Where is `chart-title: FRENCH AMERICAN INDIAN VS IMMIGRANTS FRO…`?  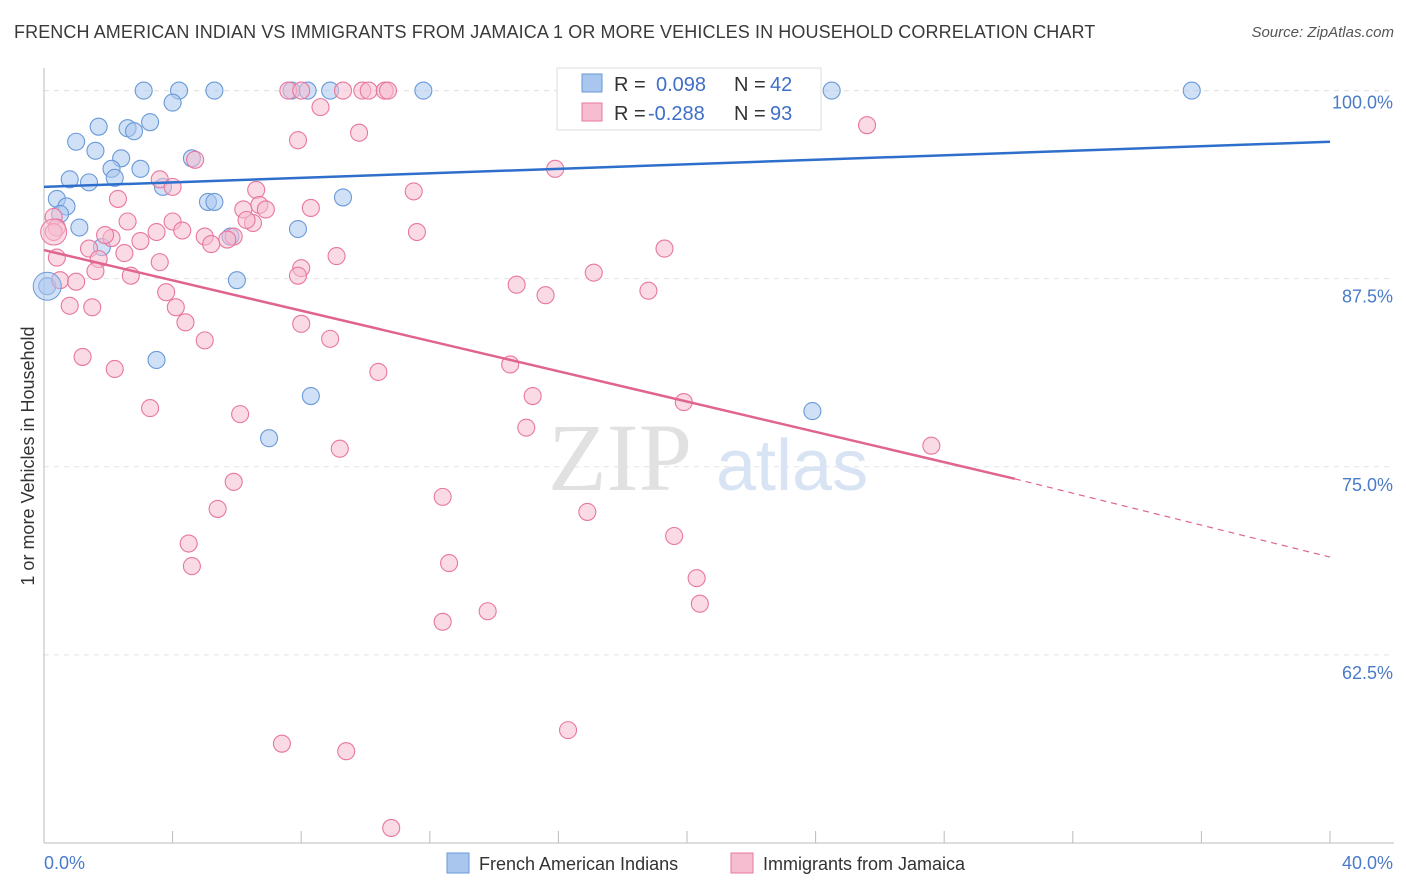 chart-title: FRENCH AMERICAN INDIAN VS IMMIGRANTS FRO… is located at coordinates (555, 32).